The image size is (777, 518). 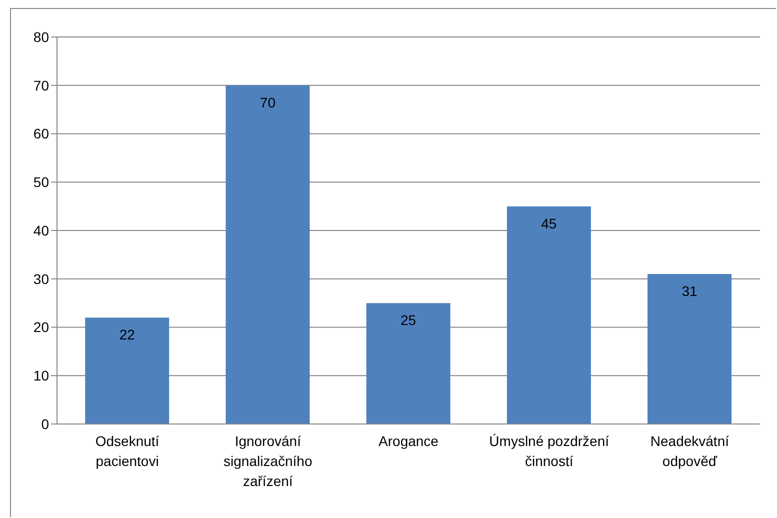 What do you see at coordinates (41, 134) in the screenshot?
I see `y-tick-label: 60` at bounding box center [41, 134].